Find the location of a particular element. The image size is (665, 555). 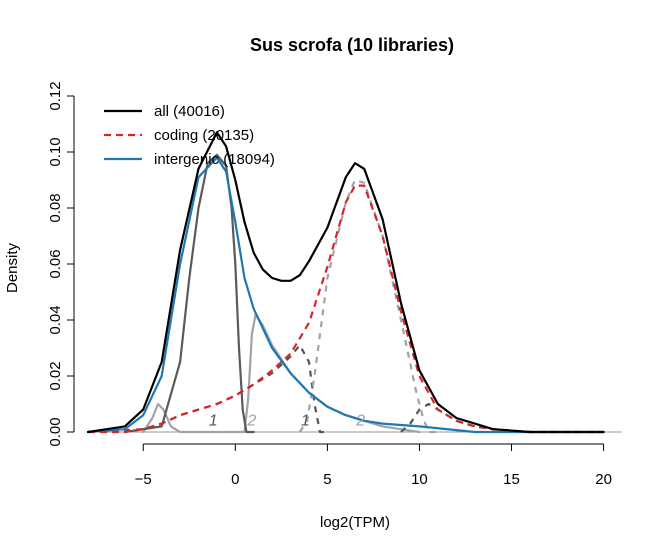

chart-title: Sus scrofa (10 libraries) is located at coordinates (352, 45).